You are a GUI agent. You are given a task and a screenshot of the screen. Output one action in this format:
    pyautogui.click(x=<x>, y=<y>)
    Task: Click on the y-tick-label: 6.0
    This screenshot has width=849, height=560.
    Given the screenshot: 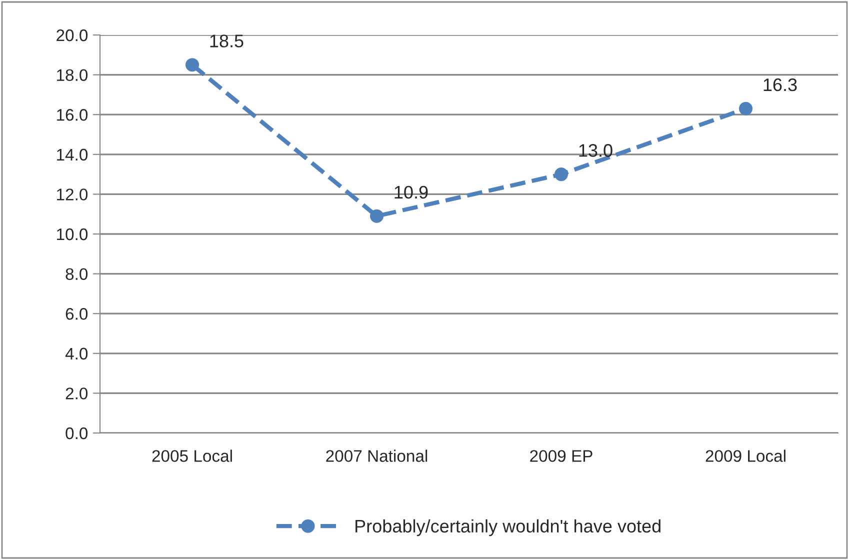 What is the action you would take?
    pyautogui.click(x=77, y=314)
    